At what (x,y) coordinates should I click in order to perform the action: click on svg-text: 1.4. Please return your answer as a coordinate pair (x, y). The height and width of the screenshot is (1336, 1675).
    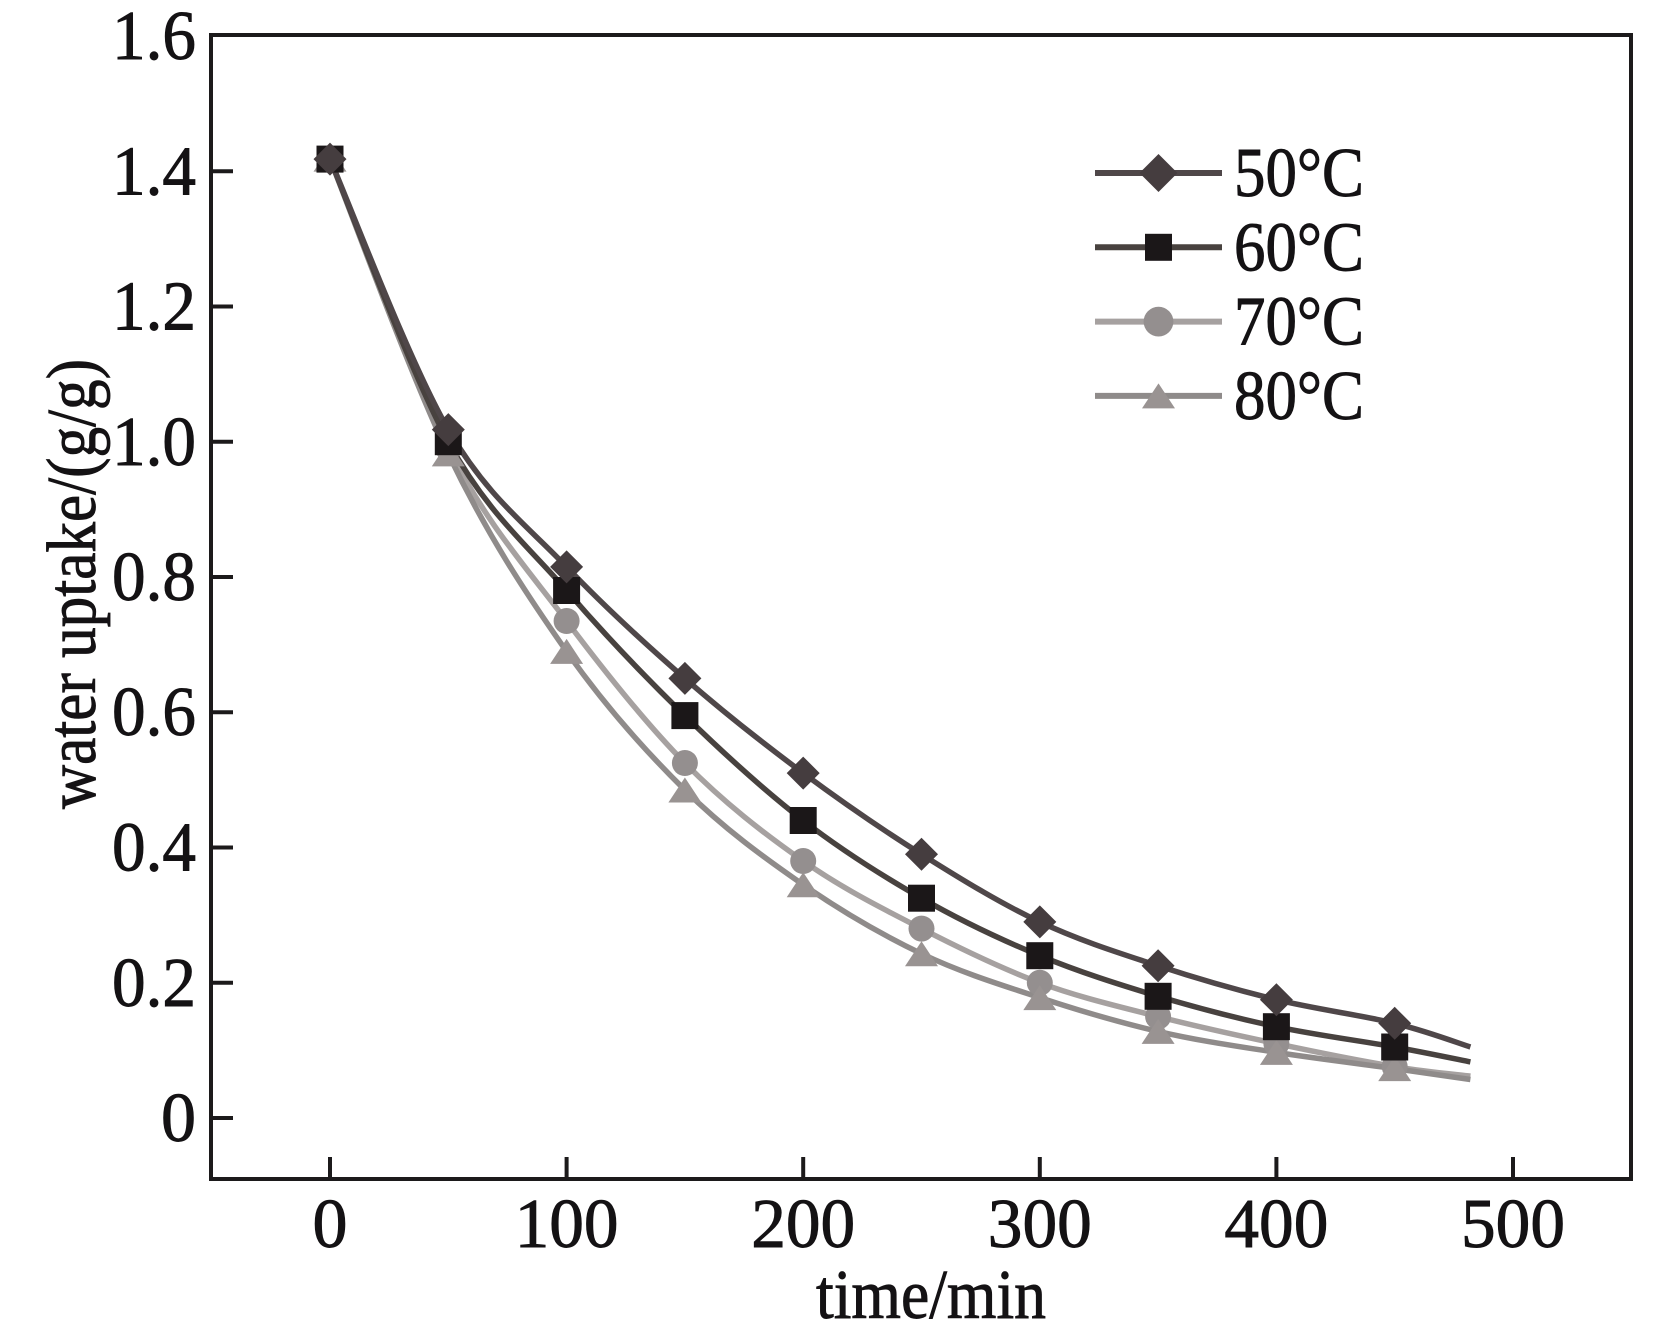
    Looking at the image, I should click on (154, 171).